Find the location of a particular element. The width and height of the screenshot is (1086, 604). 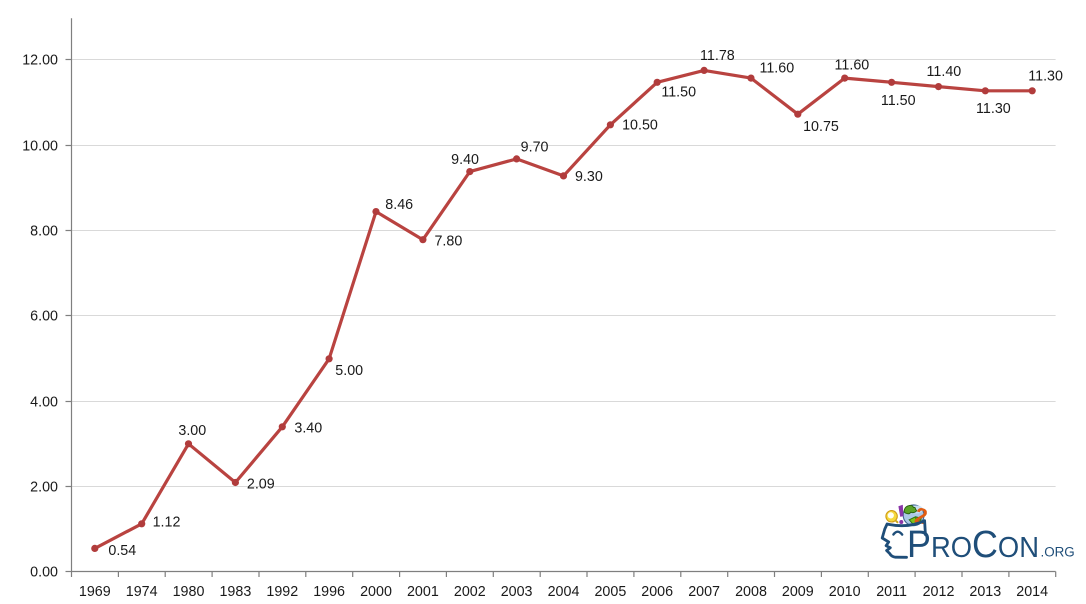

svg-text: 0.00 is located at coordinates (44, 573).